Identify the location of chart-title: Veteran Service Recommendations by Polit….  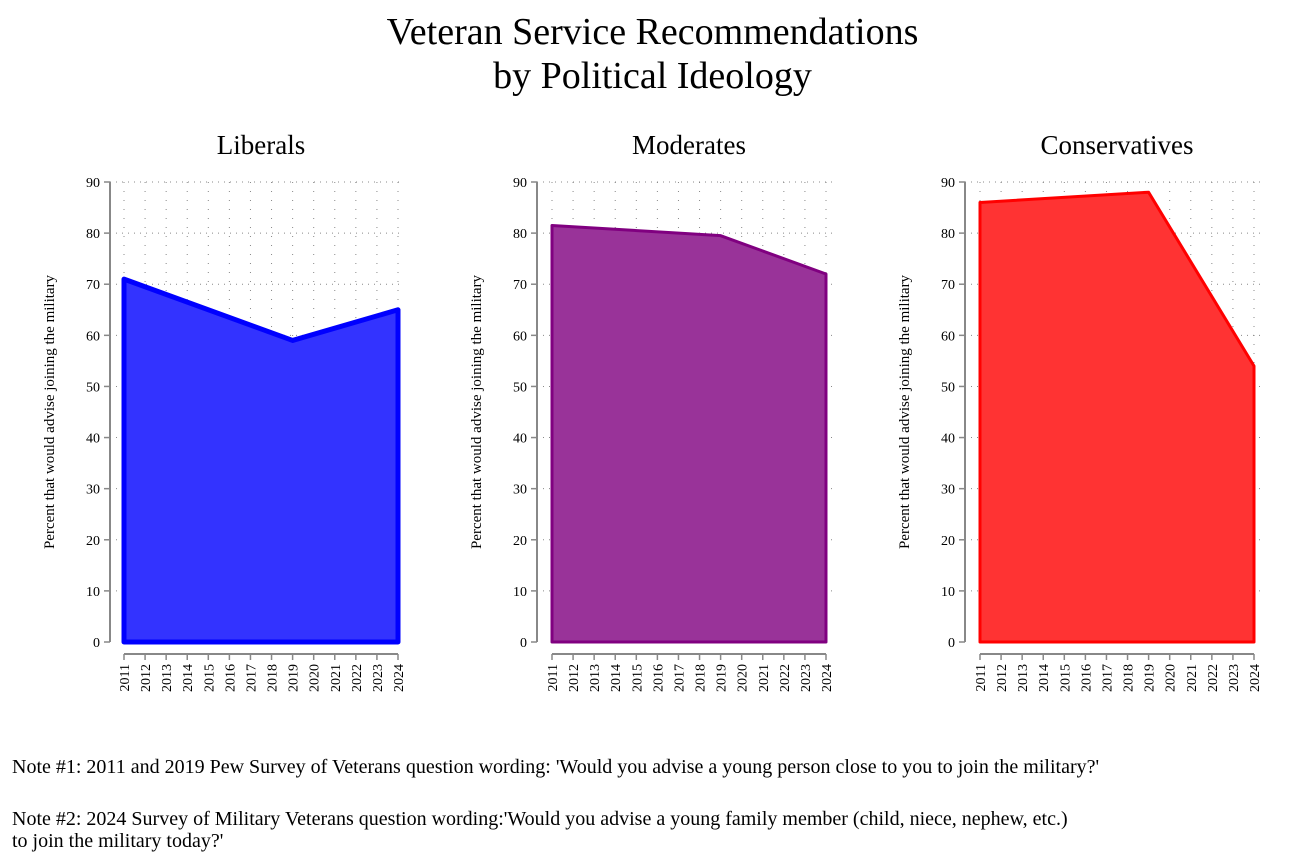
(652, 54).